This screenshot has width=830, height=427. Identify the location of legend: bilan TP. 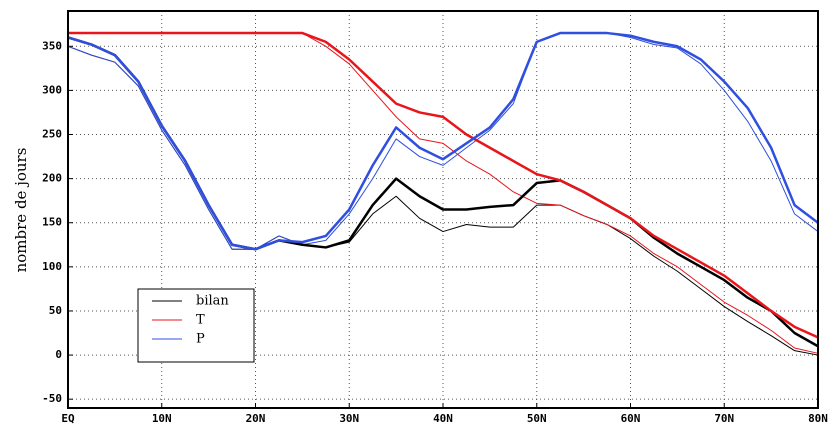
(196, 325).